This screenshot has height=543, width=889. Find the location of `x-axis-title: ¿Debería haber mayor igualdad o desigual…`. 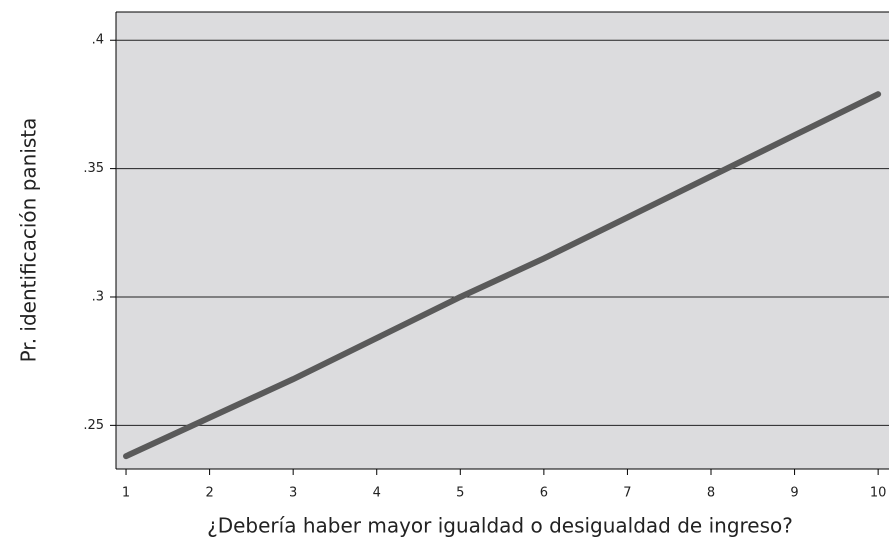

x-axis-title: ¿Debería haber mayor igualdad o desigual… is located at coordinates (500, 526).